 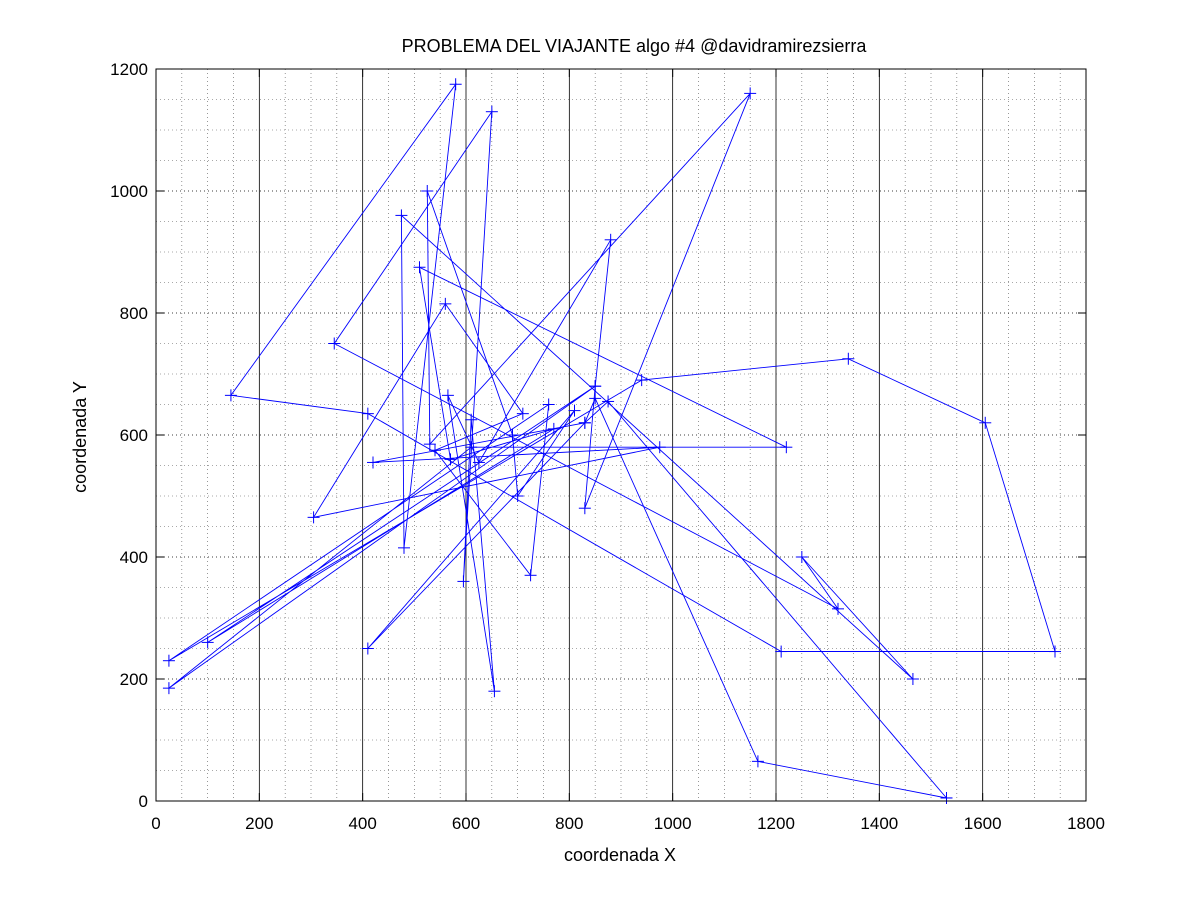 I want to click on x-tick-label: 600, so click(x=466, y=823).